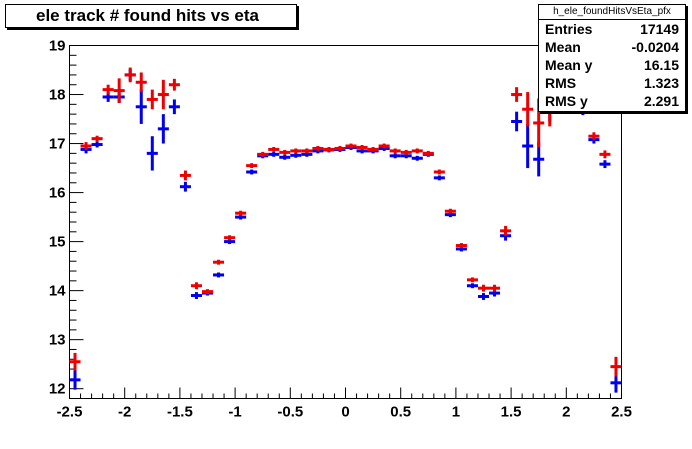 This screenshot has width=692, height=449. What do you see at coordinates (612, 65) in the screenshot?
I see `stats-row-mean-y: Mean y 16.15` at bounding box center [612, 65].